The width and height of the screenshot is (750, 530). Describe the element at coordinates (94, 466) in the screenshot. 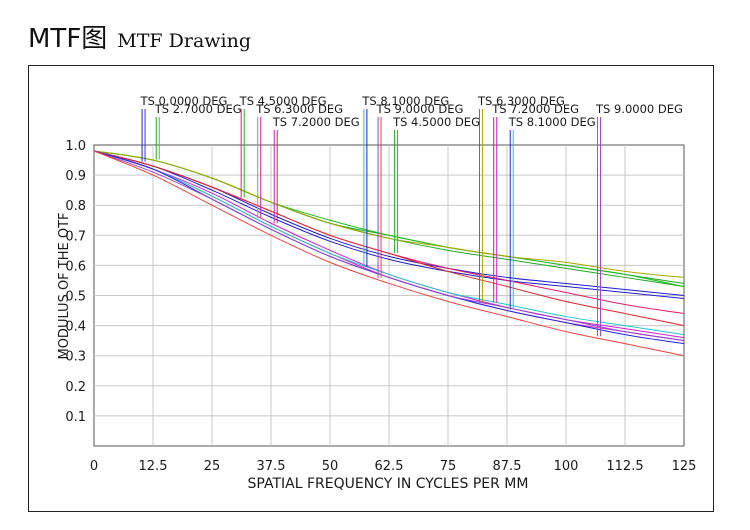

I see `x-tick-label: 0` at that location.